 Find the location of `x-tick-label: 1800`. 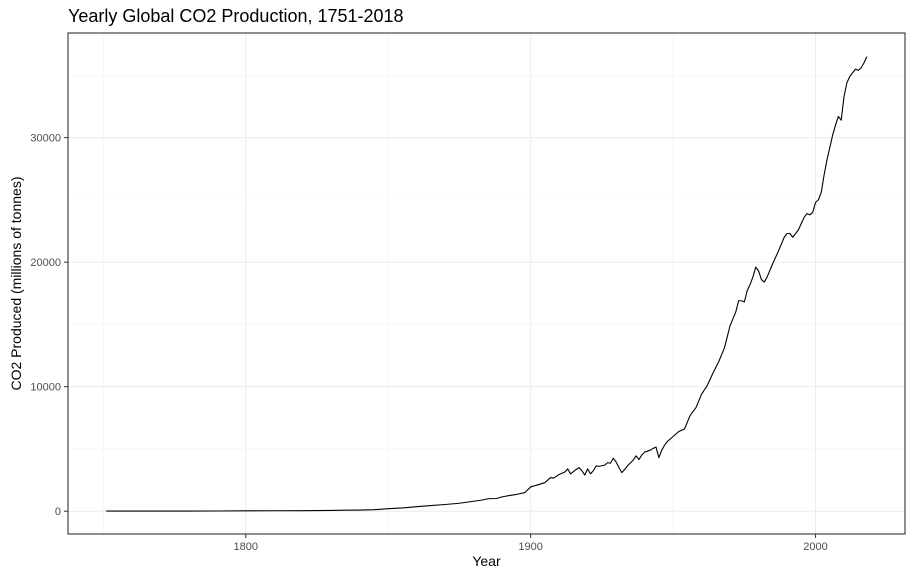

x-tick-label: 1800 is located at coordinates (246, 547).